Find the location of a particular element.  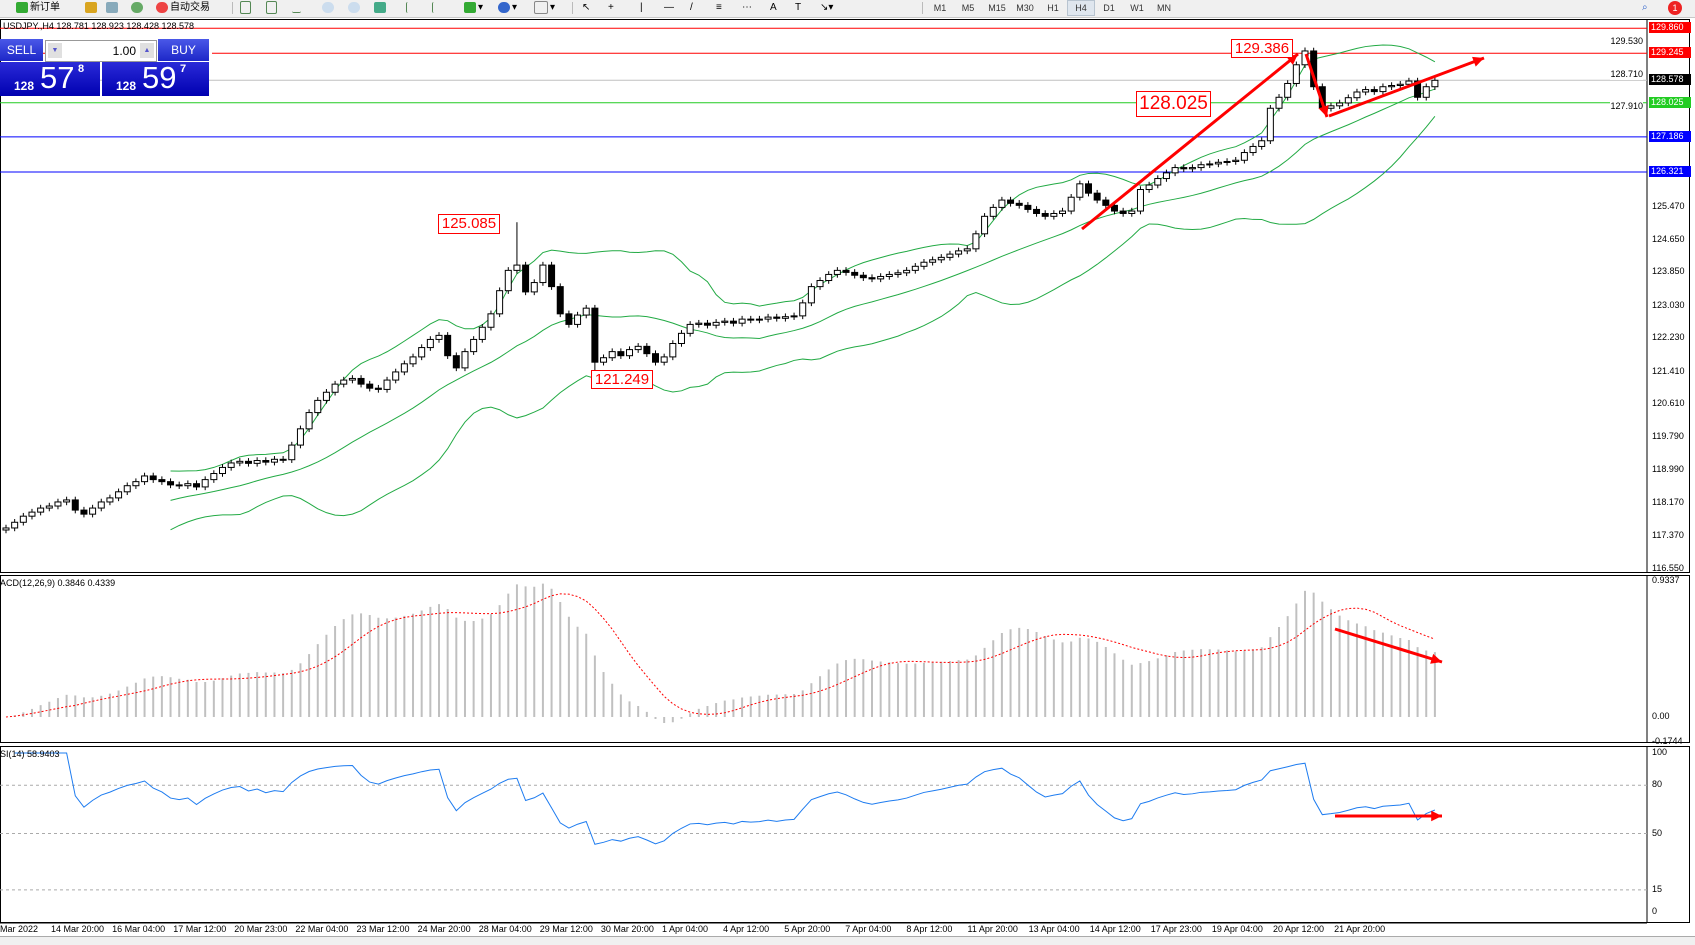

templates-button: ▾ is located at coordinates (544, 8).